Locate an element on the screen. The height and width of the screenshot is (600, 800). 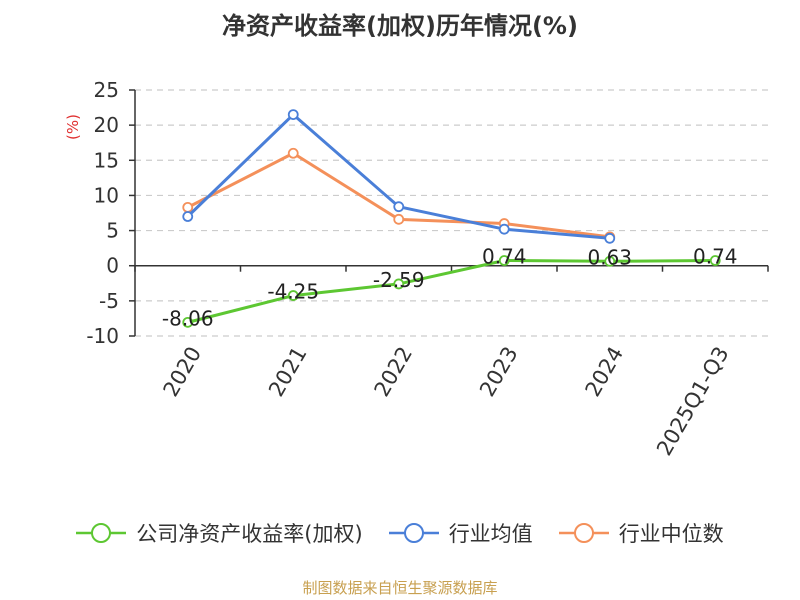
y-axis-label: (%) is located at coordinates (73, 127).